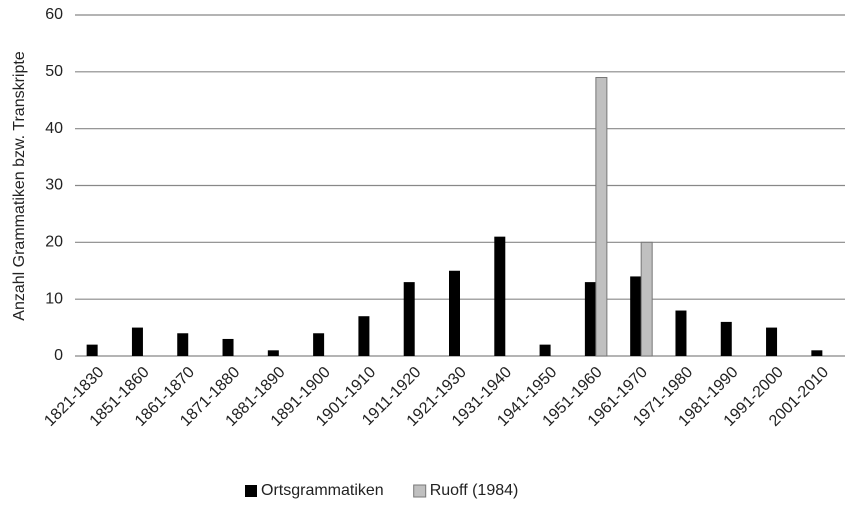 This screenshot has height=507, width=849. Describe the element at coordinates (54, 298) in the screenshot. I see `y-tick-label: 10` at that location.